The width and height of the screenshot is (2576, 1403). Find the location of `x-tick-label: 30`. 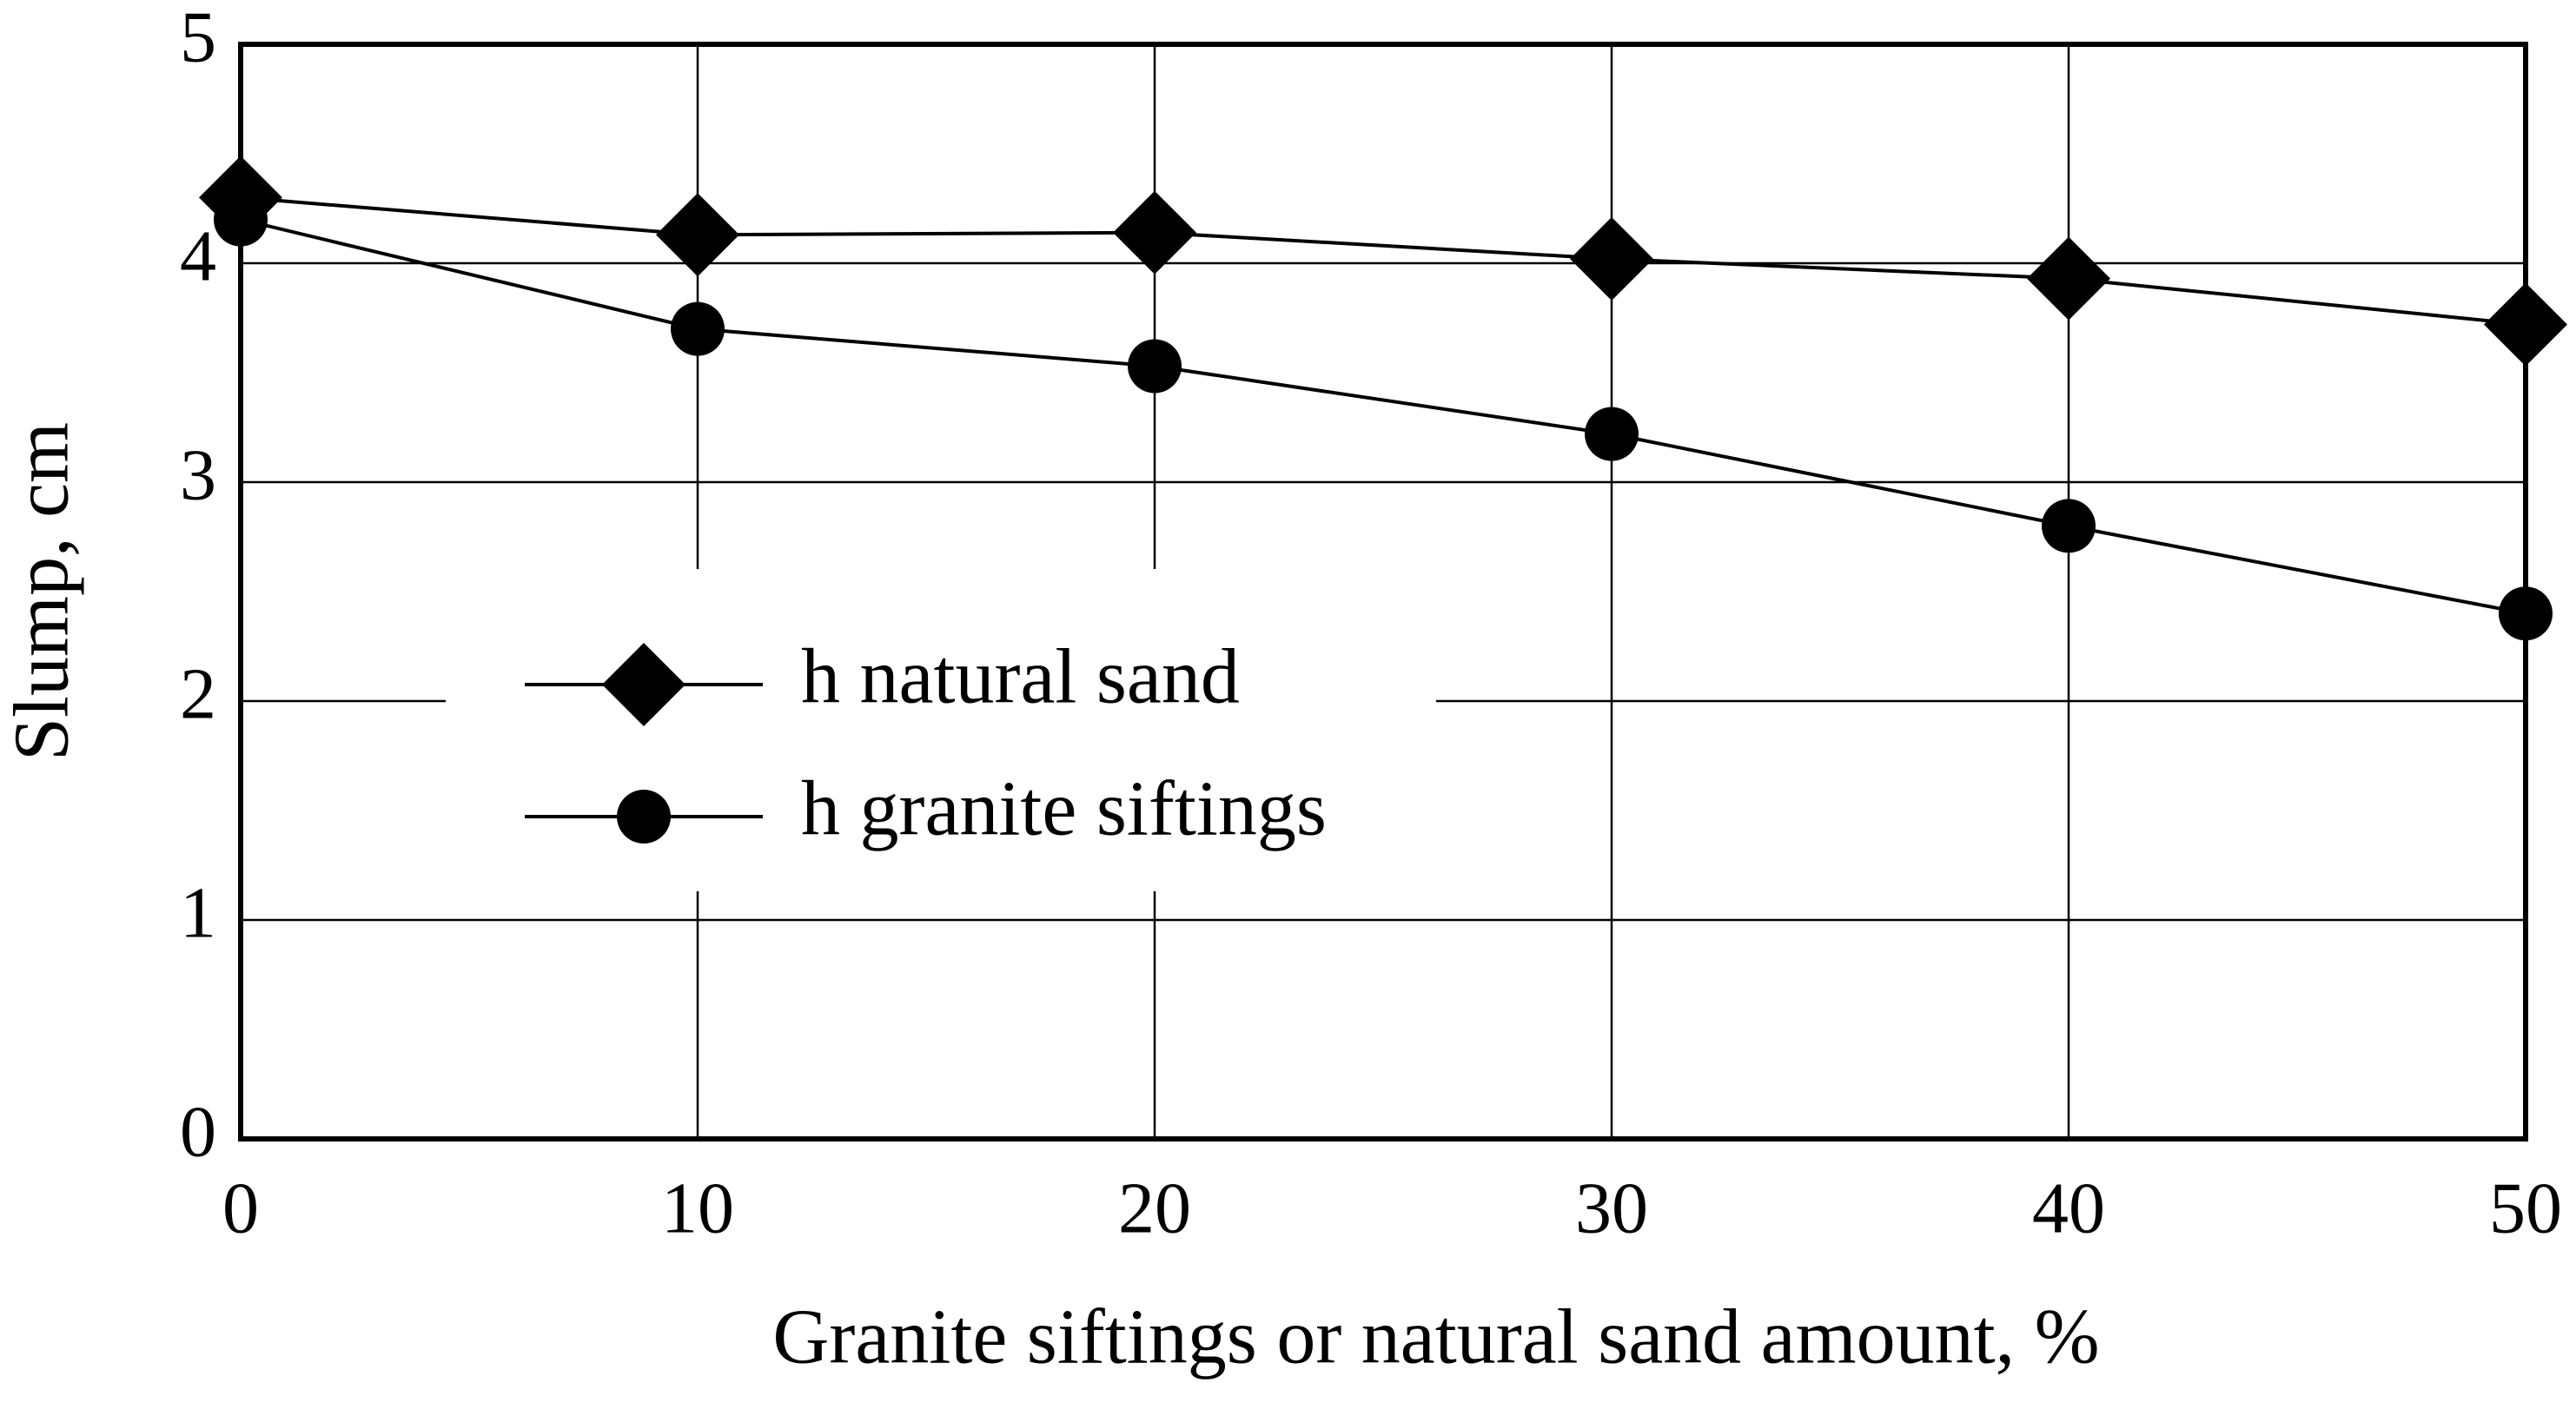

x-tick-label: 30 is located at coordinates (1611, 1208).